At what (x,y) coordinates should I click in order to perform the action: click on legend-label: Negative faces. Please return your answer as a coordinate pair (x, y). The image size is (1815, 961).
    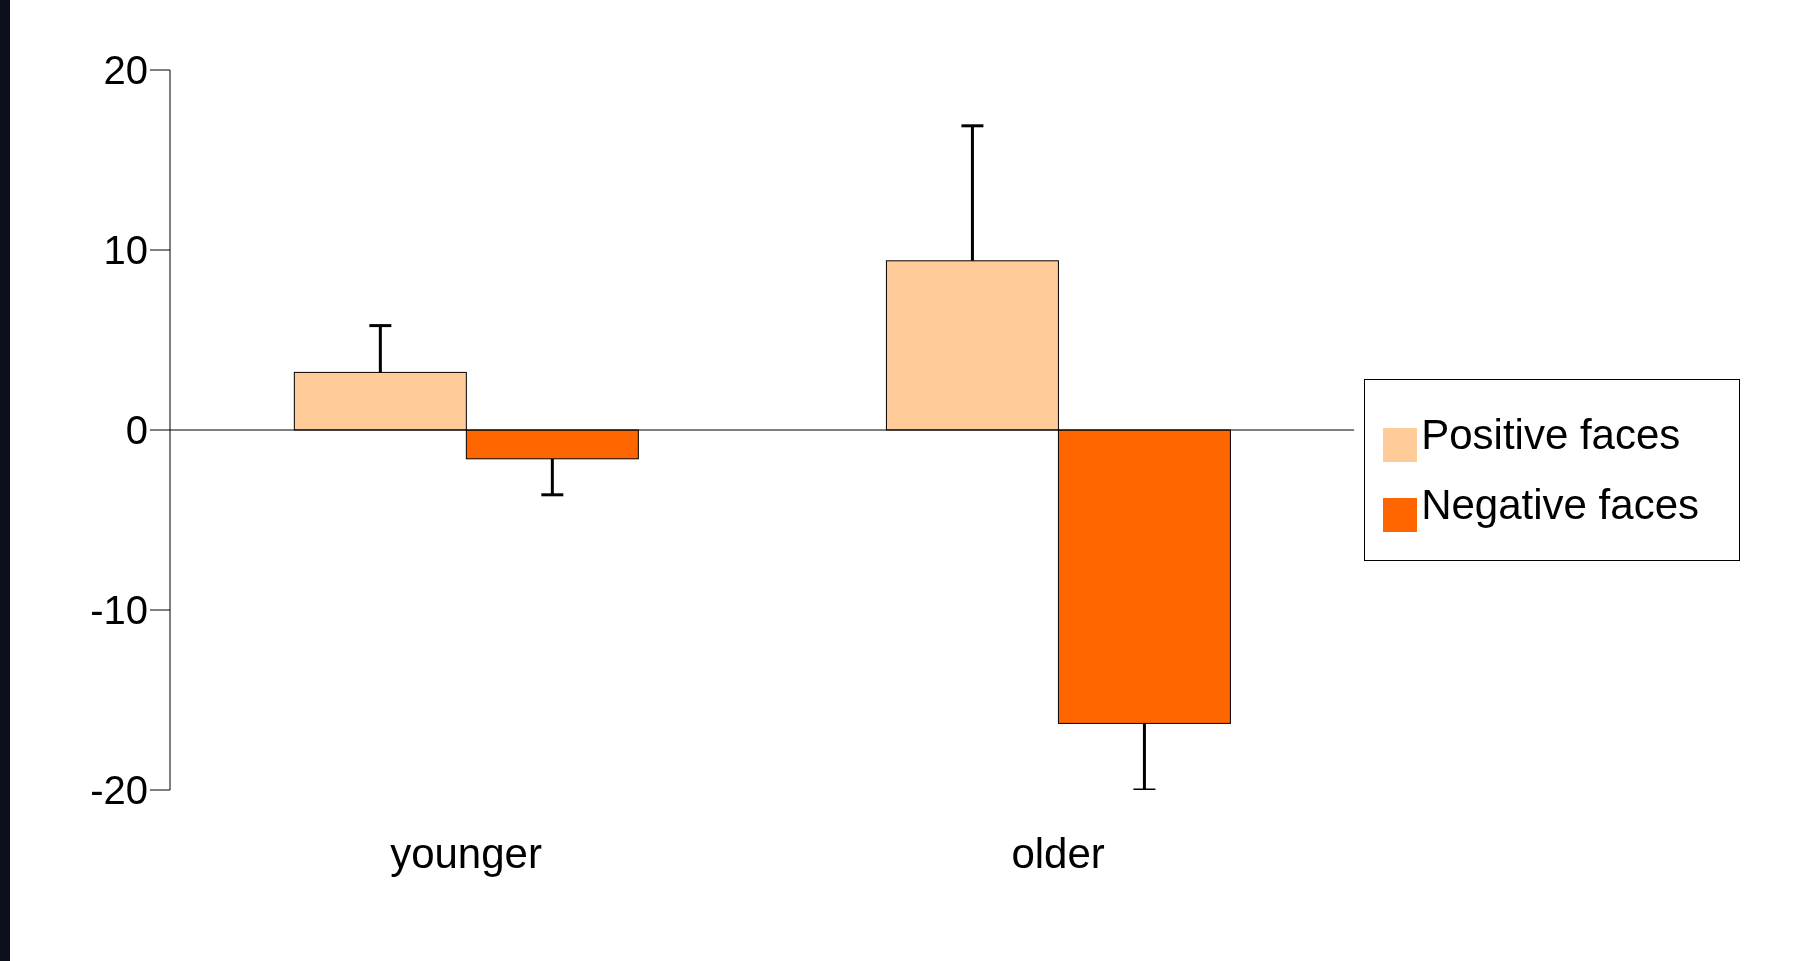
    Looking at the image, I should click on (1560, 504).